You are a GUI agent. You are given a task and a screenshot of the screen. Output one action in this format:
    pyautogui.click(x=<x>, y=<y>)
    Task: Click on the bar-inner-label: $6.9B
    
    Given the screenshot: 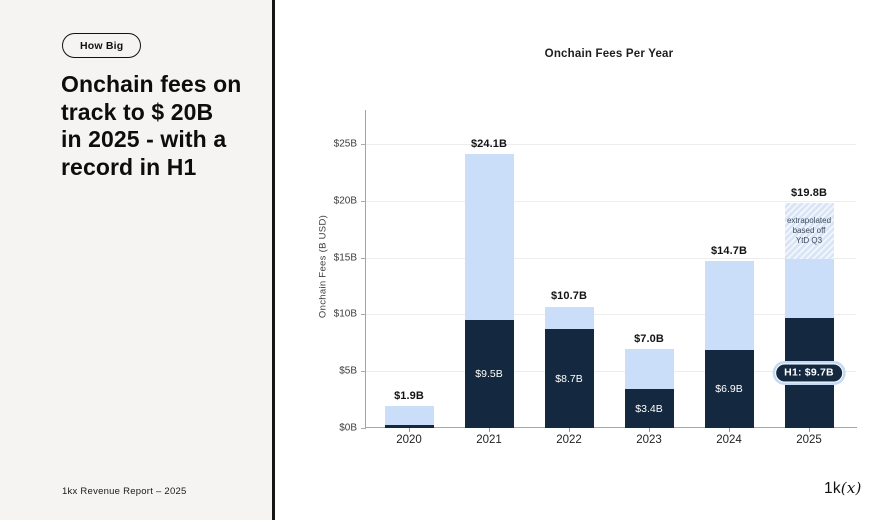 What is the action you would take?
    pyautogui.click(x=729, y=388)
    